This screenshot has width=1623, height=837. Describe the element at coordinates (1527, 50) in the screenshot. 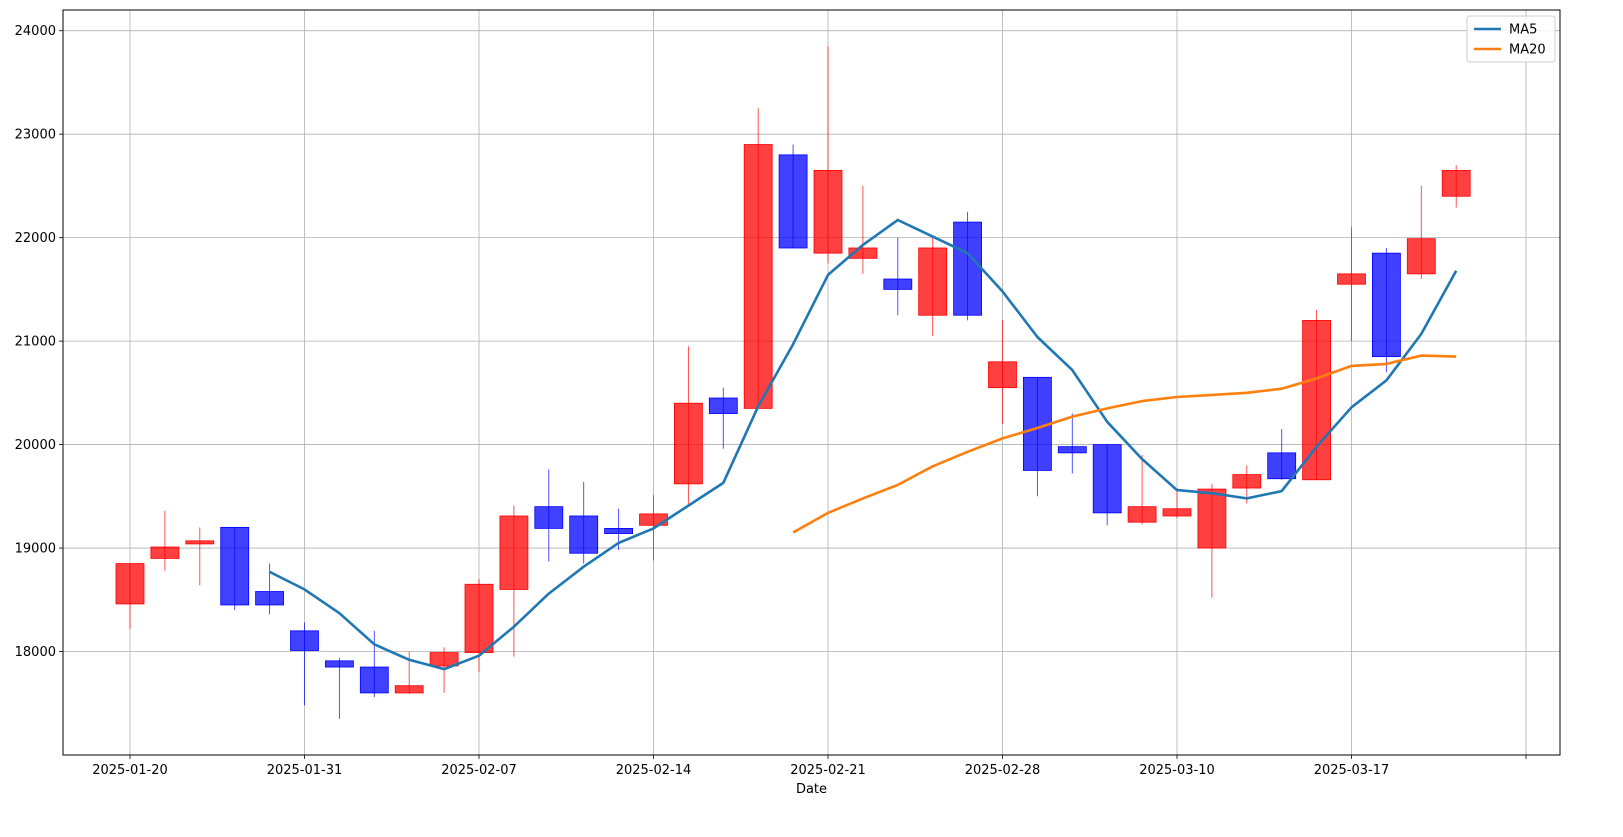

I see `legend-label: MA20` at that location.